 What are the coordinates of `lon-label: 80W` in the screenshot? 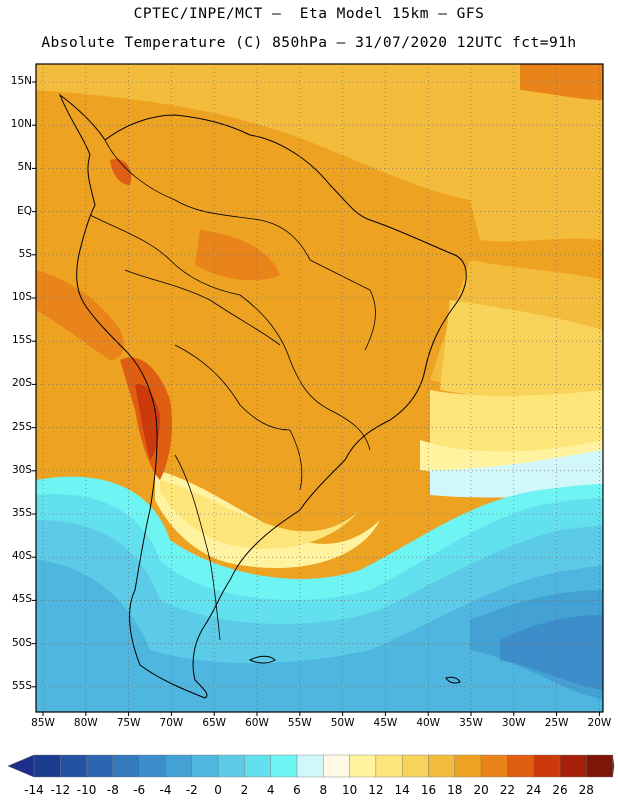 It's located at (85, 723).